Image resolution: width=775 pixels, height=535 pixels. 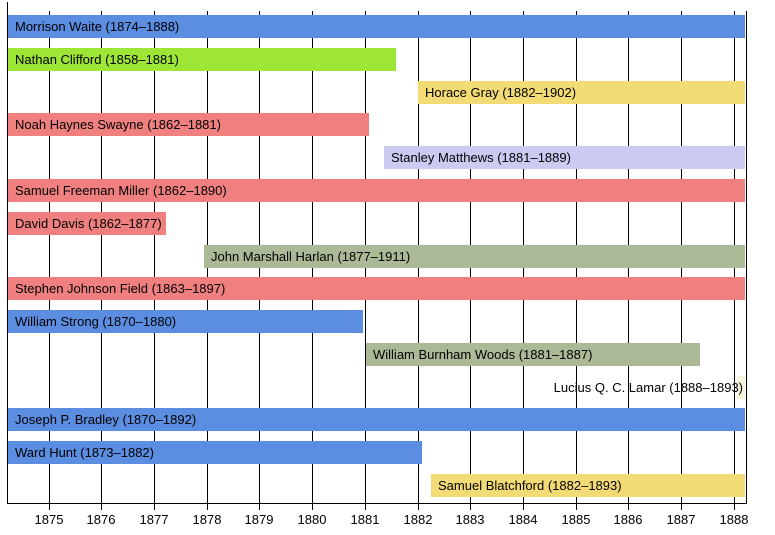 What do you see at coordinates (96, 321) in the screenshot?
I see `bar-label: William Strong (1870–1880)` at bounding box center [96, 321].